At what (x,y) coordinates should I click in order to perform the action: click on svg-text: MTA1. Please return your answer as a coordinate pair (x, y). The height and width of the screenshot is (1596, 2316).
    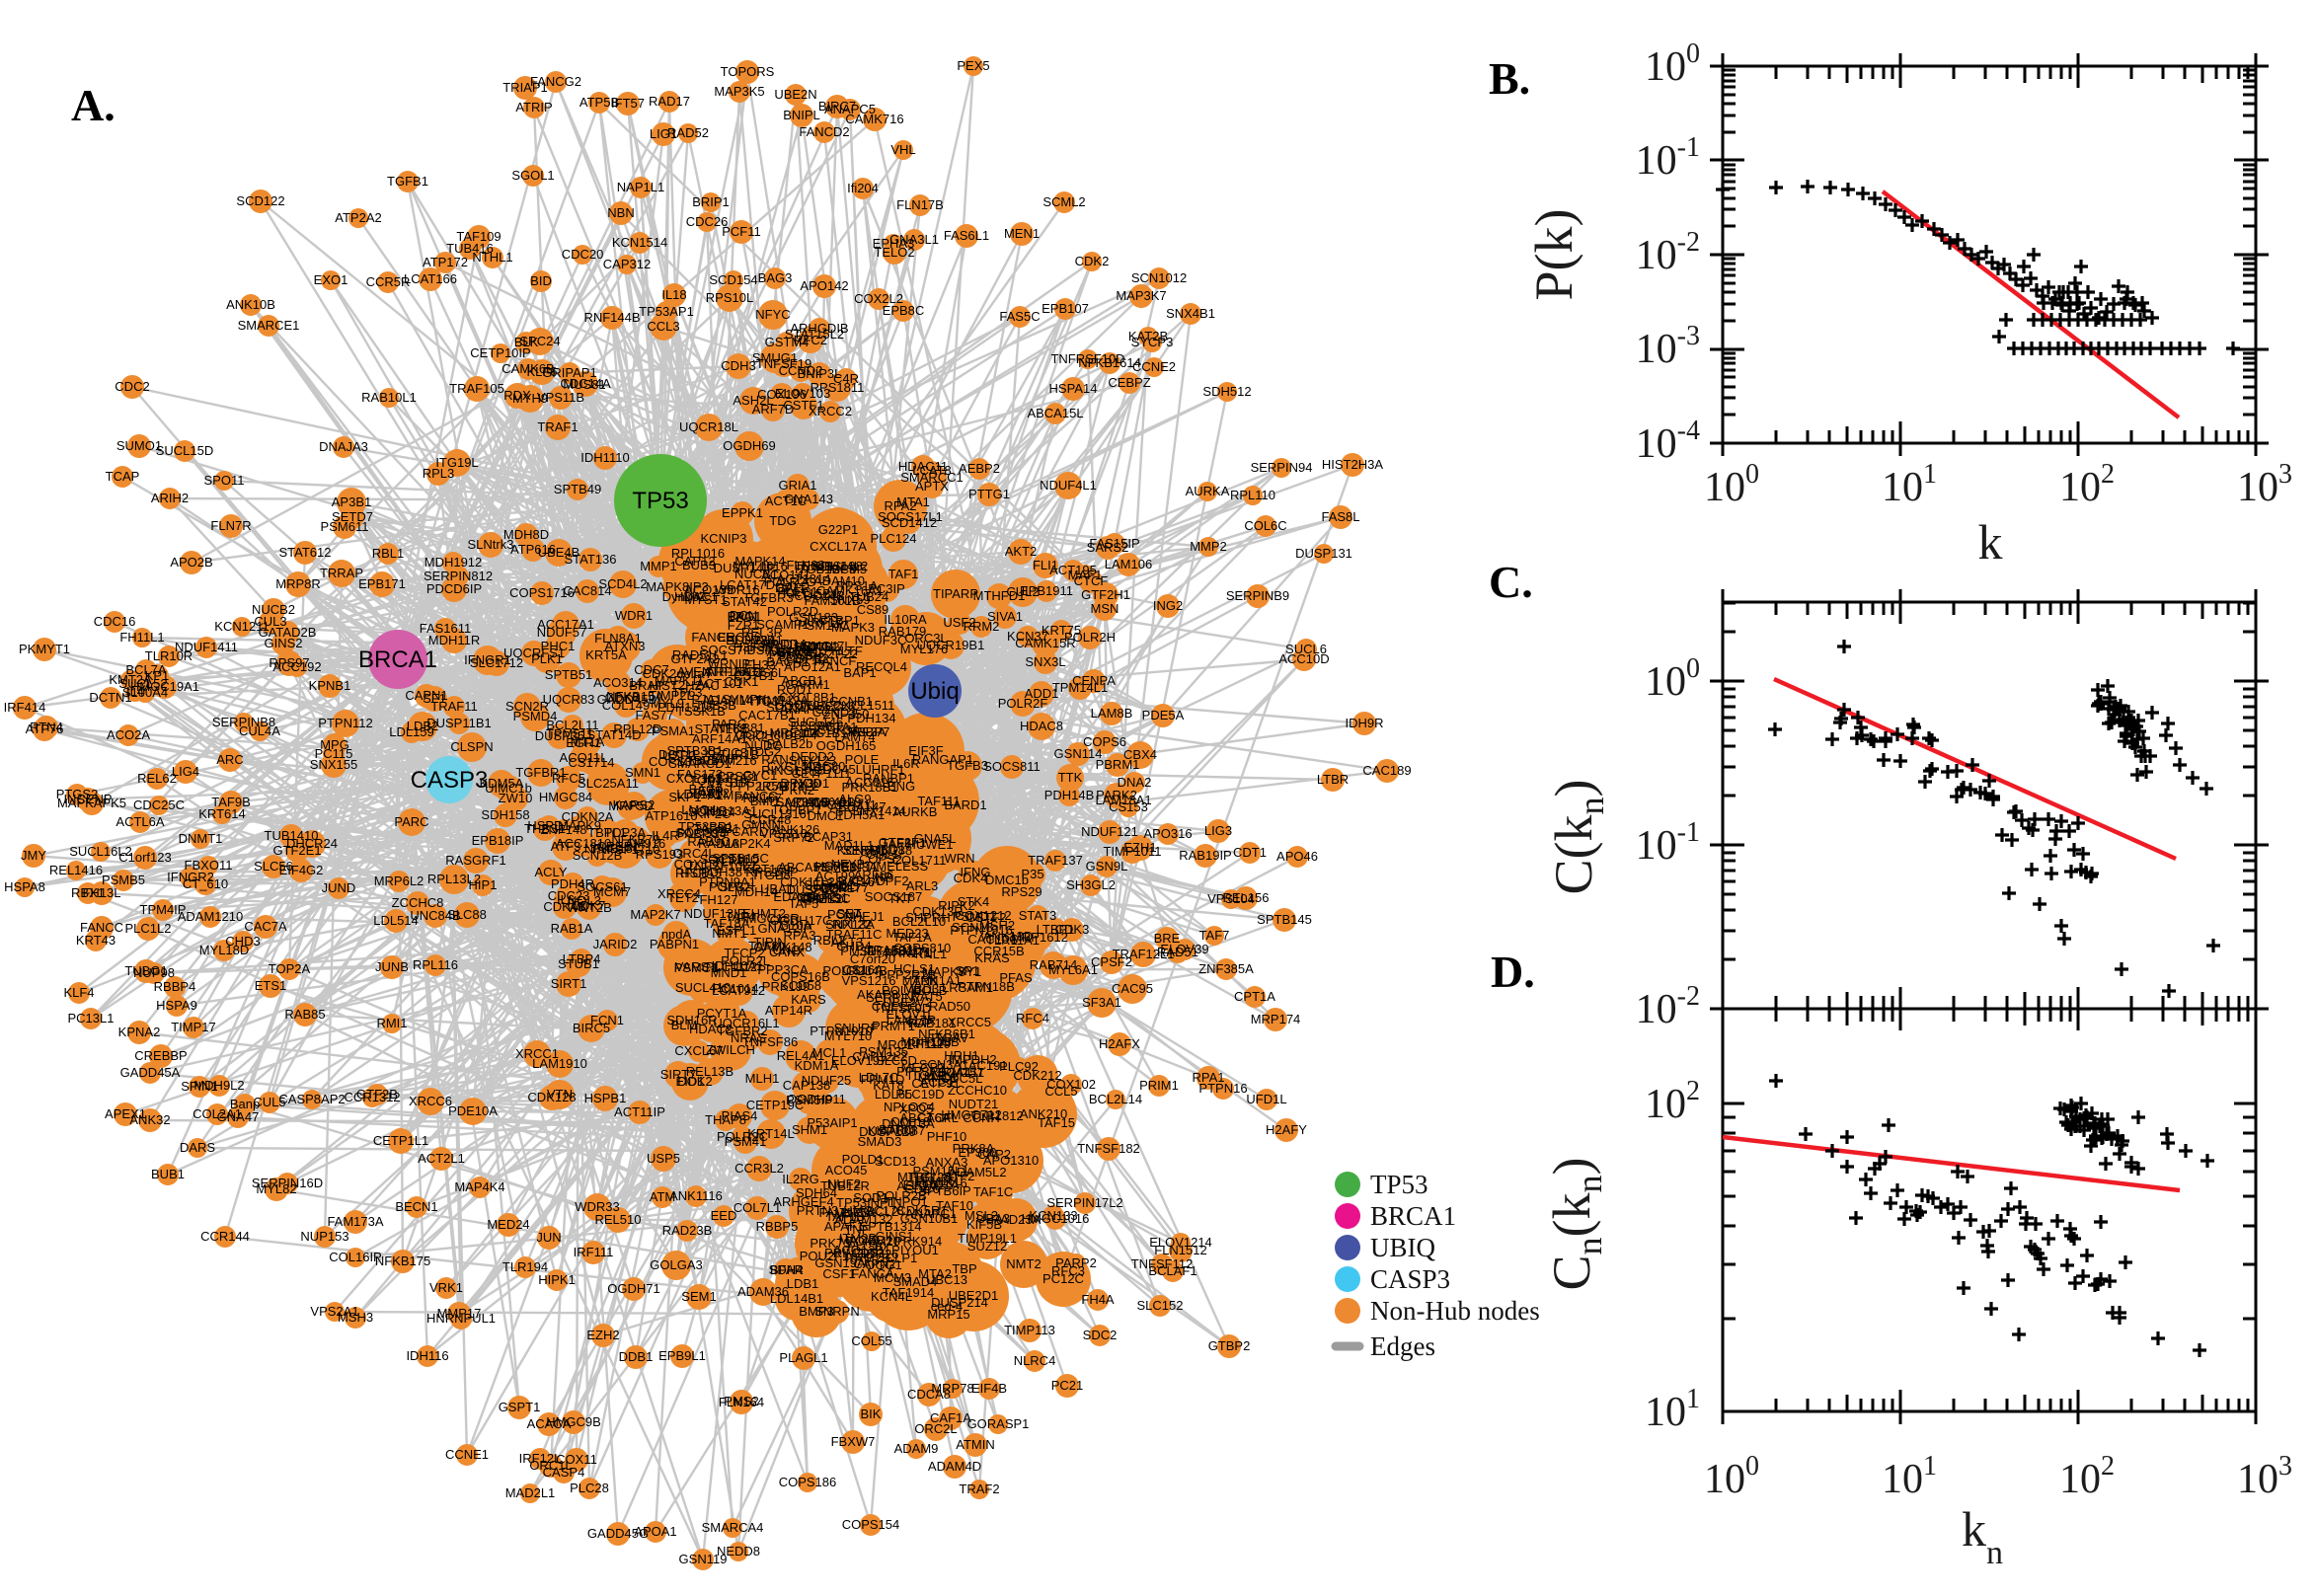
    Looking at the image, I should click on (913, 501).